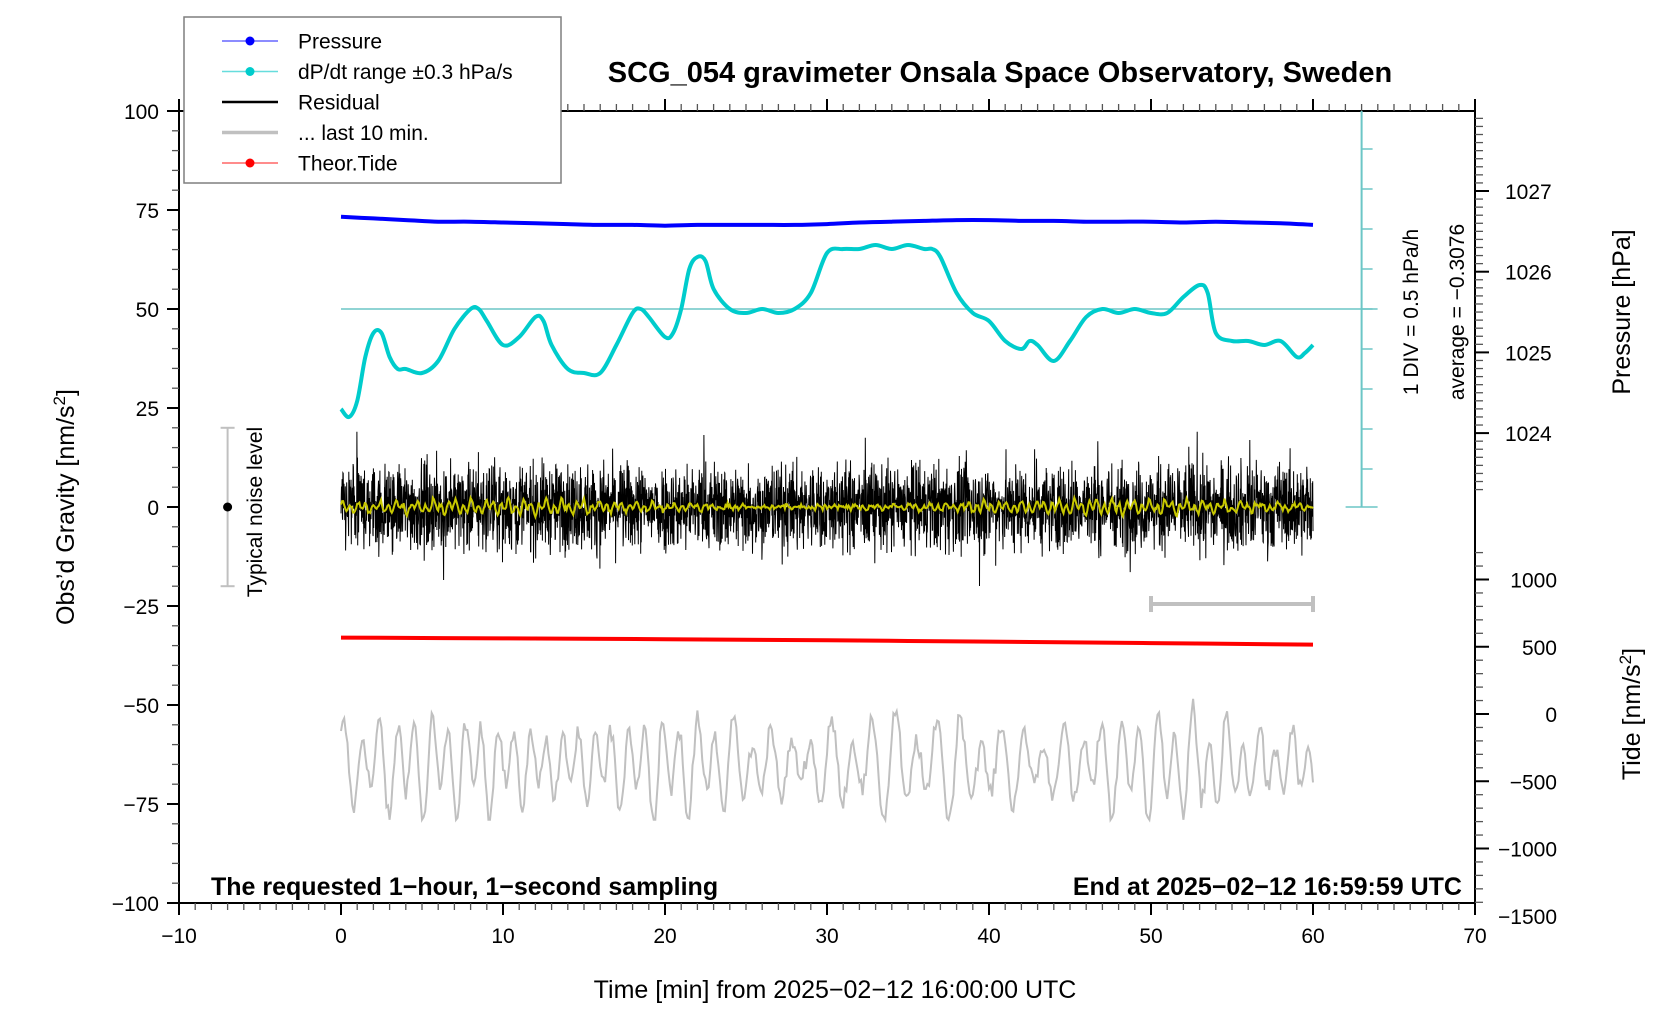 This screenshot has width=1676, height=1020. I want to click on legend-box, so click(372, 100).